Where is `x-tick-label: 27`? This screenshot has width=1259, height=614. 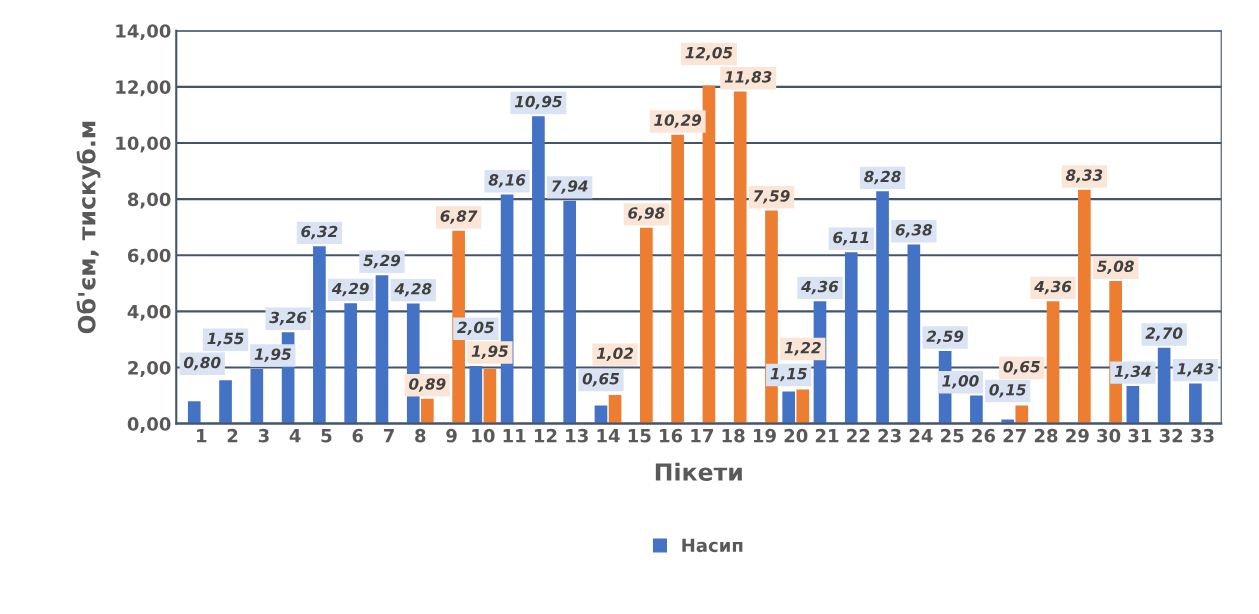 x-tick-label: 27 is located at coordinates (1014, 435).